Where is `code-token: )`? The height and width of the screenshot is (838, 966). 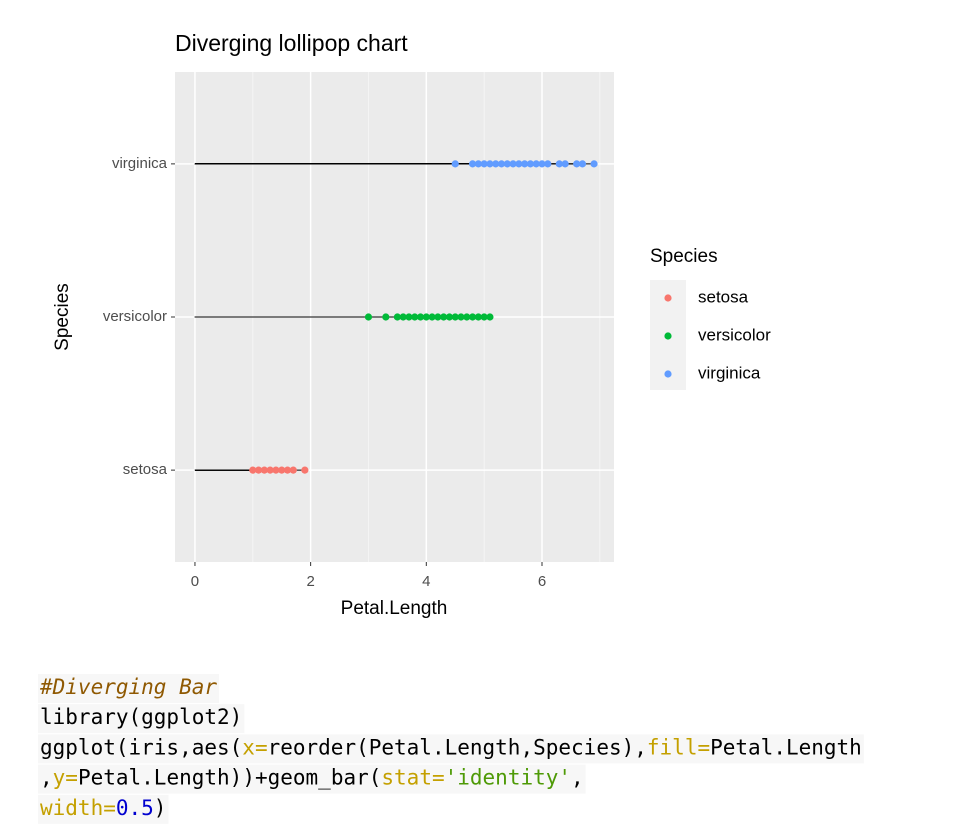
code-token: ) is located at coordinates (160, 808).